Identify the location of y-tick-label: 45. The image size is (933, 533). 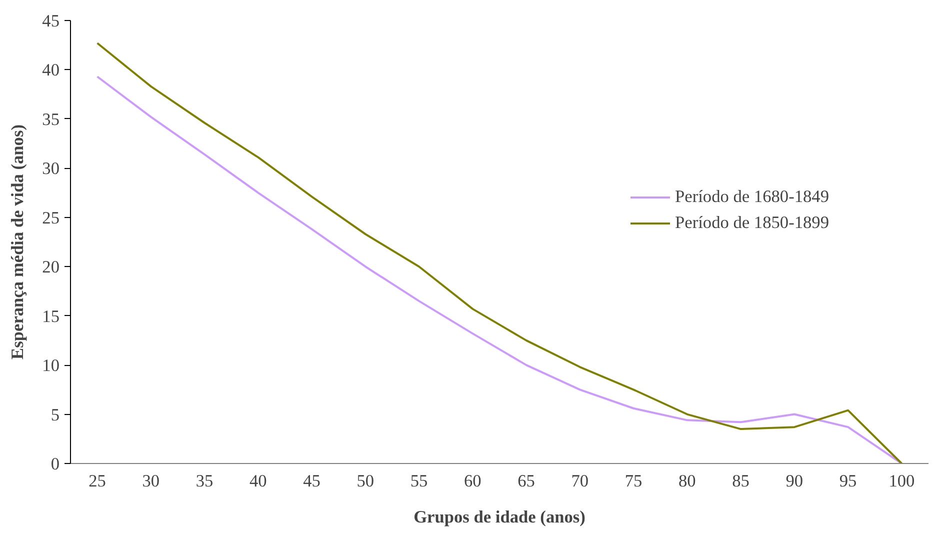
(51, 21).